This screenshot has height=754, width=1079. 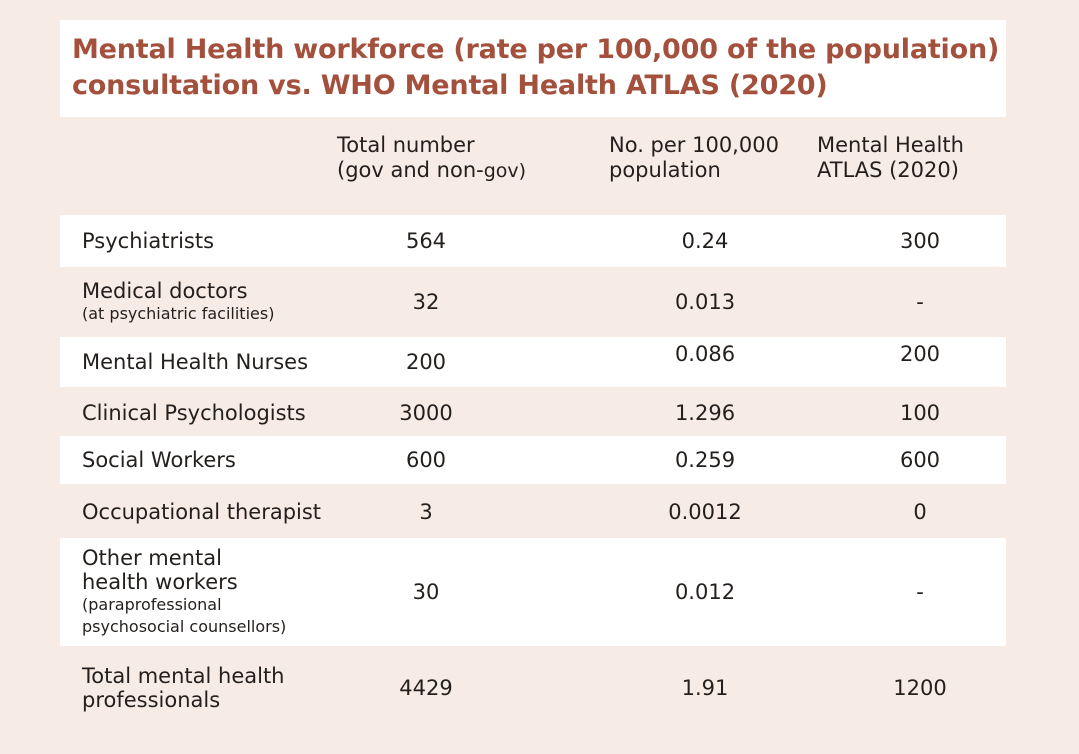 What do you see at coordinates (426, 413) in the screenshot?
I see `cell-total: 3000` at bounding box center [426, 413].